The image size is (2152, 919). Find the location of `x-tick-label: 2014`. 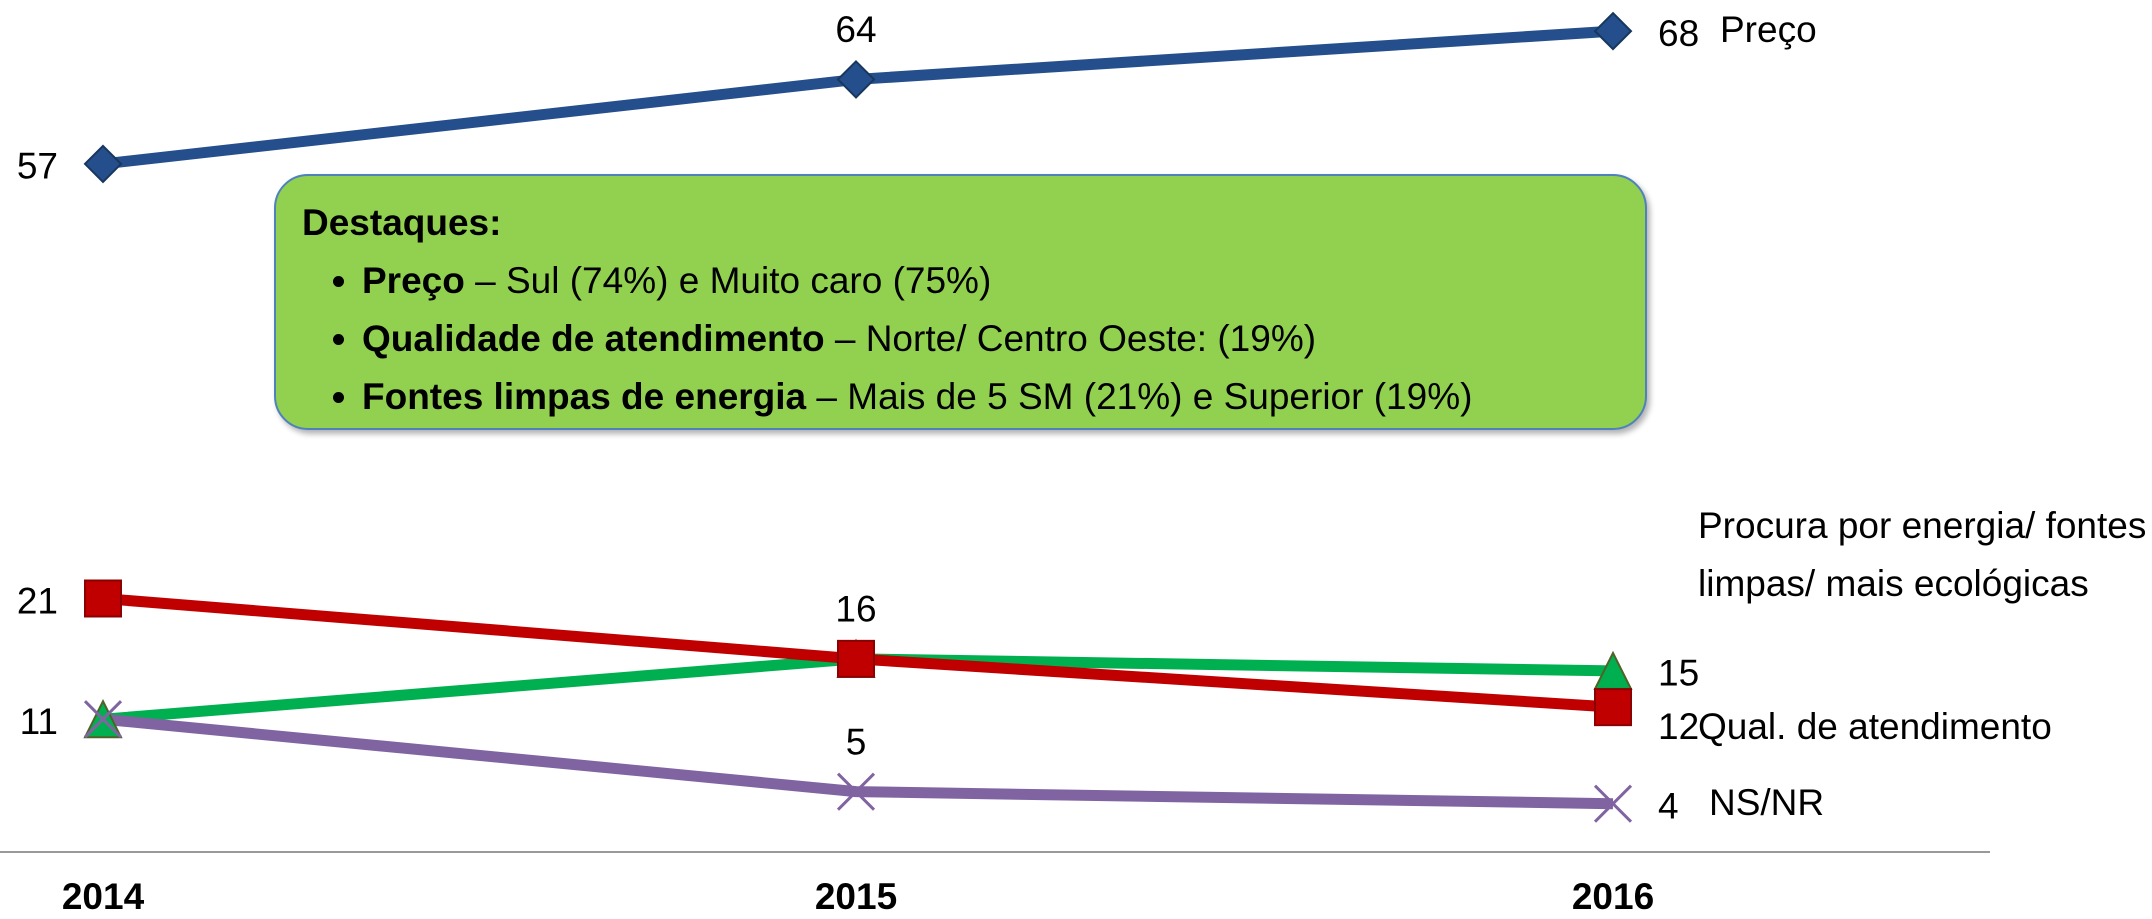

x-tick-label: 2014 is located at coordinates (103, 896).